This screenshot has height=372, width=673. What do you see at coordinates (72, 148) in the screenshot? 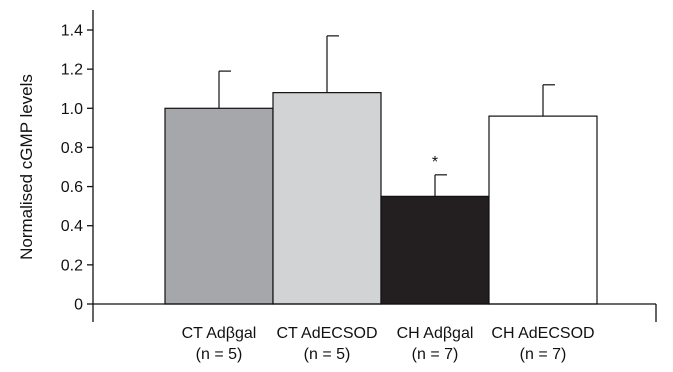
I see `y-tick-label: 0.8` at bounding box center [72, 148].